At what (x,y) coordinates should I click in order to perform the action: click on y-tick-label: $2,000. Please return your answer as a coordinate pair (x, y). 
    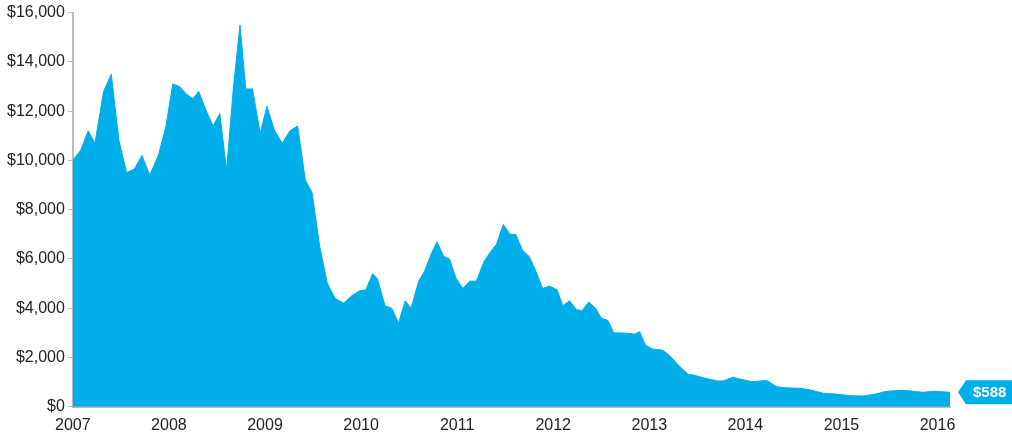
    Looking at the image, I should click on (40, 356).